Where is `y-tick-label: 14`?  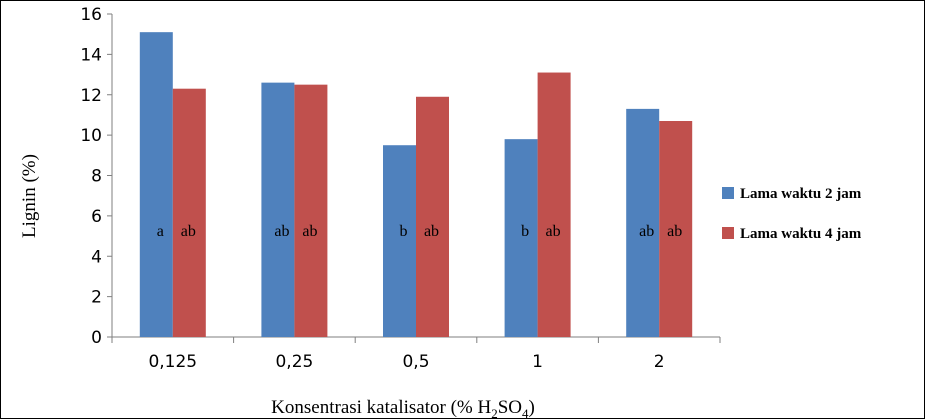
y-tick-label: 14 is located at coordinates (91, 55).